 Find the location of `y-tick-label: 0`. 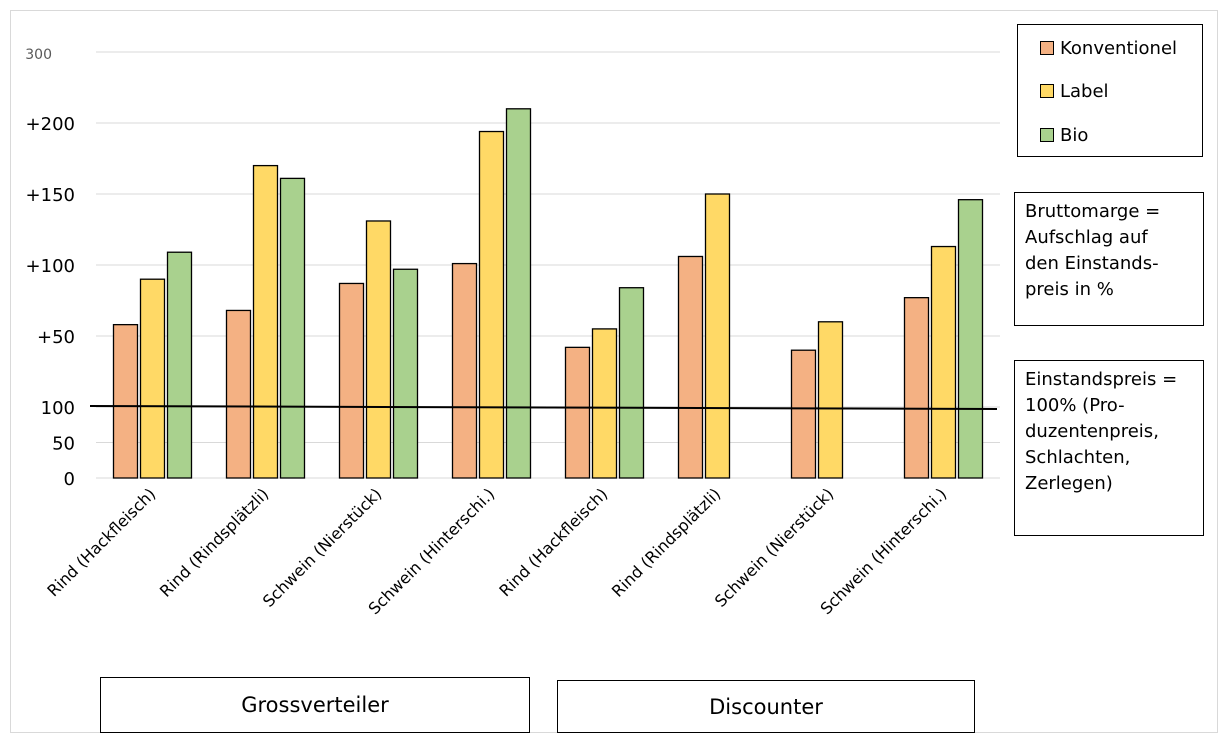

y-tick-label: 0 is located at coordinates (69, 479).